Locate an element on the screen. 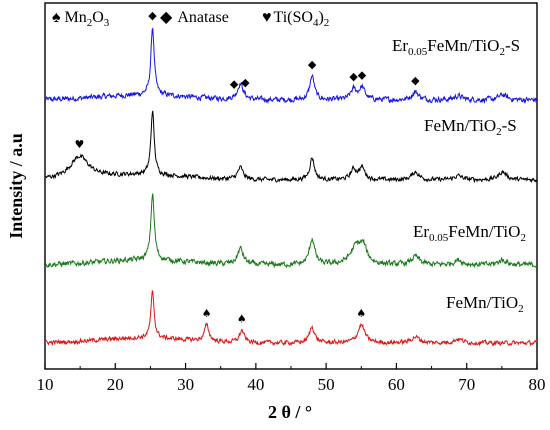 Image resolution: width=550 pixels, height=430 pixels. x-tick-label-40: 40 is located at coordinates (255, 384).